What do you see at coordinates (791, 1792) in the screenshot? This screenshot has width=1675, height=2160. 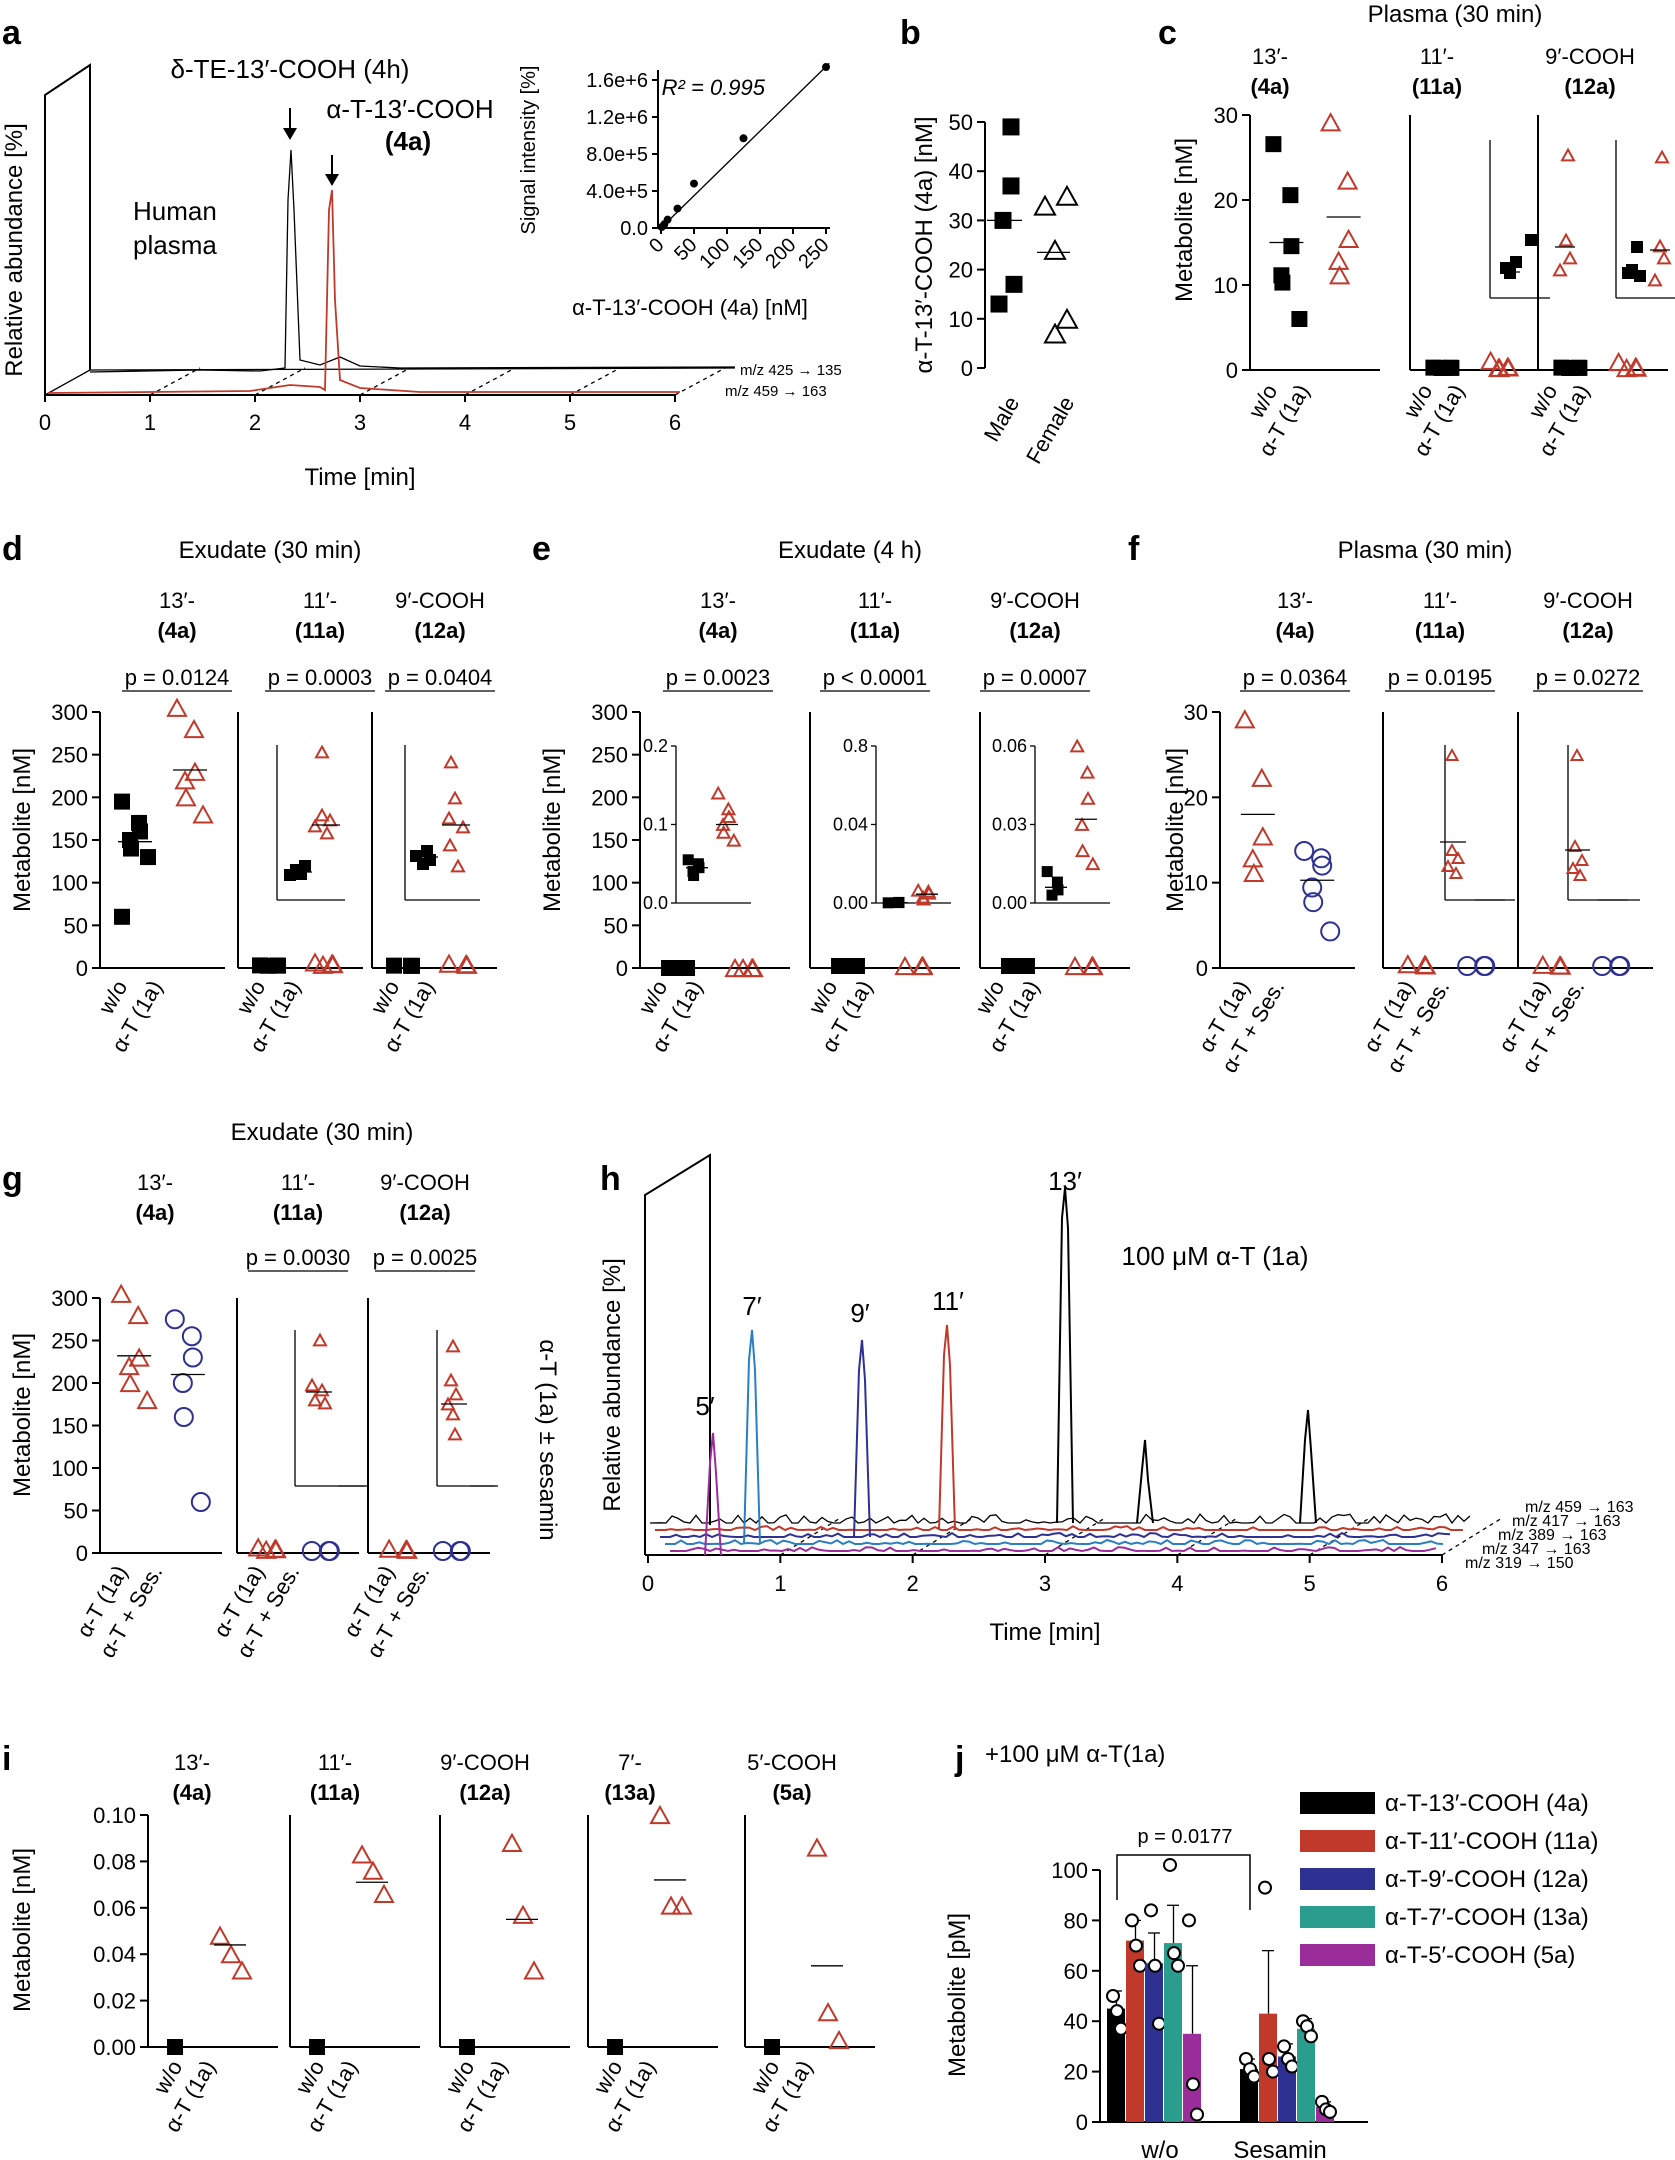 I see `header-compound-i-4: (5a)` at bounding box center [791, 1792].